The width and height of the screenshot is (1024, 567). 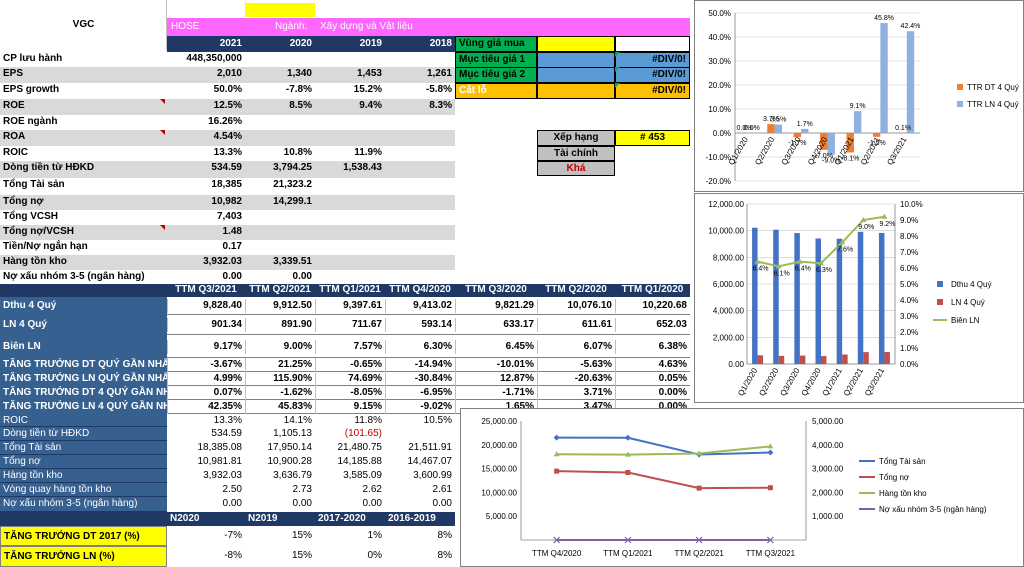 What do you see at coordinates (280, 365) in the screenshot?
I see `ttm-row-value: 21.25%` at bounding box center [280, 365].